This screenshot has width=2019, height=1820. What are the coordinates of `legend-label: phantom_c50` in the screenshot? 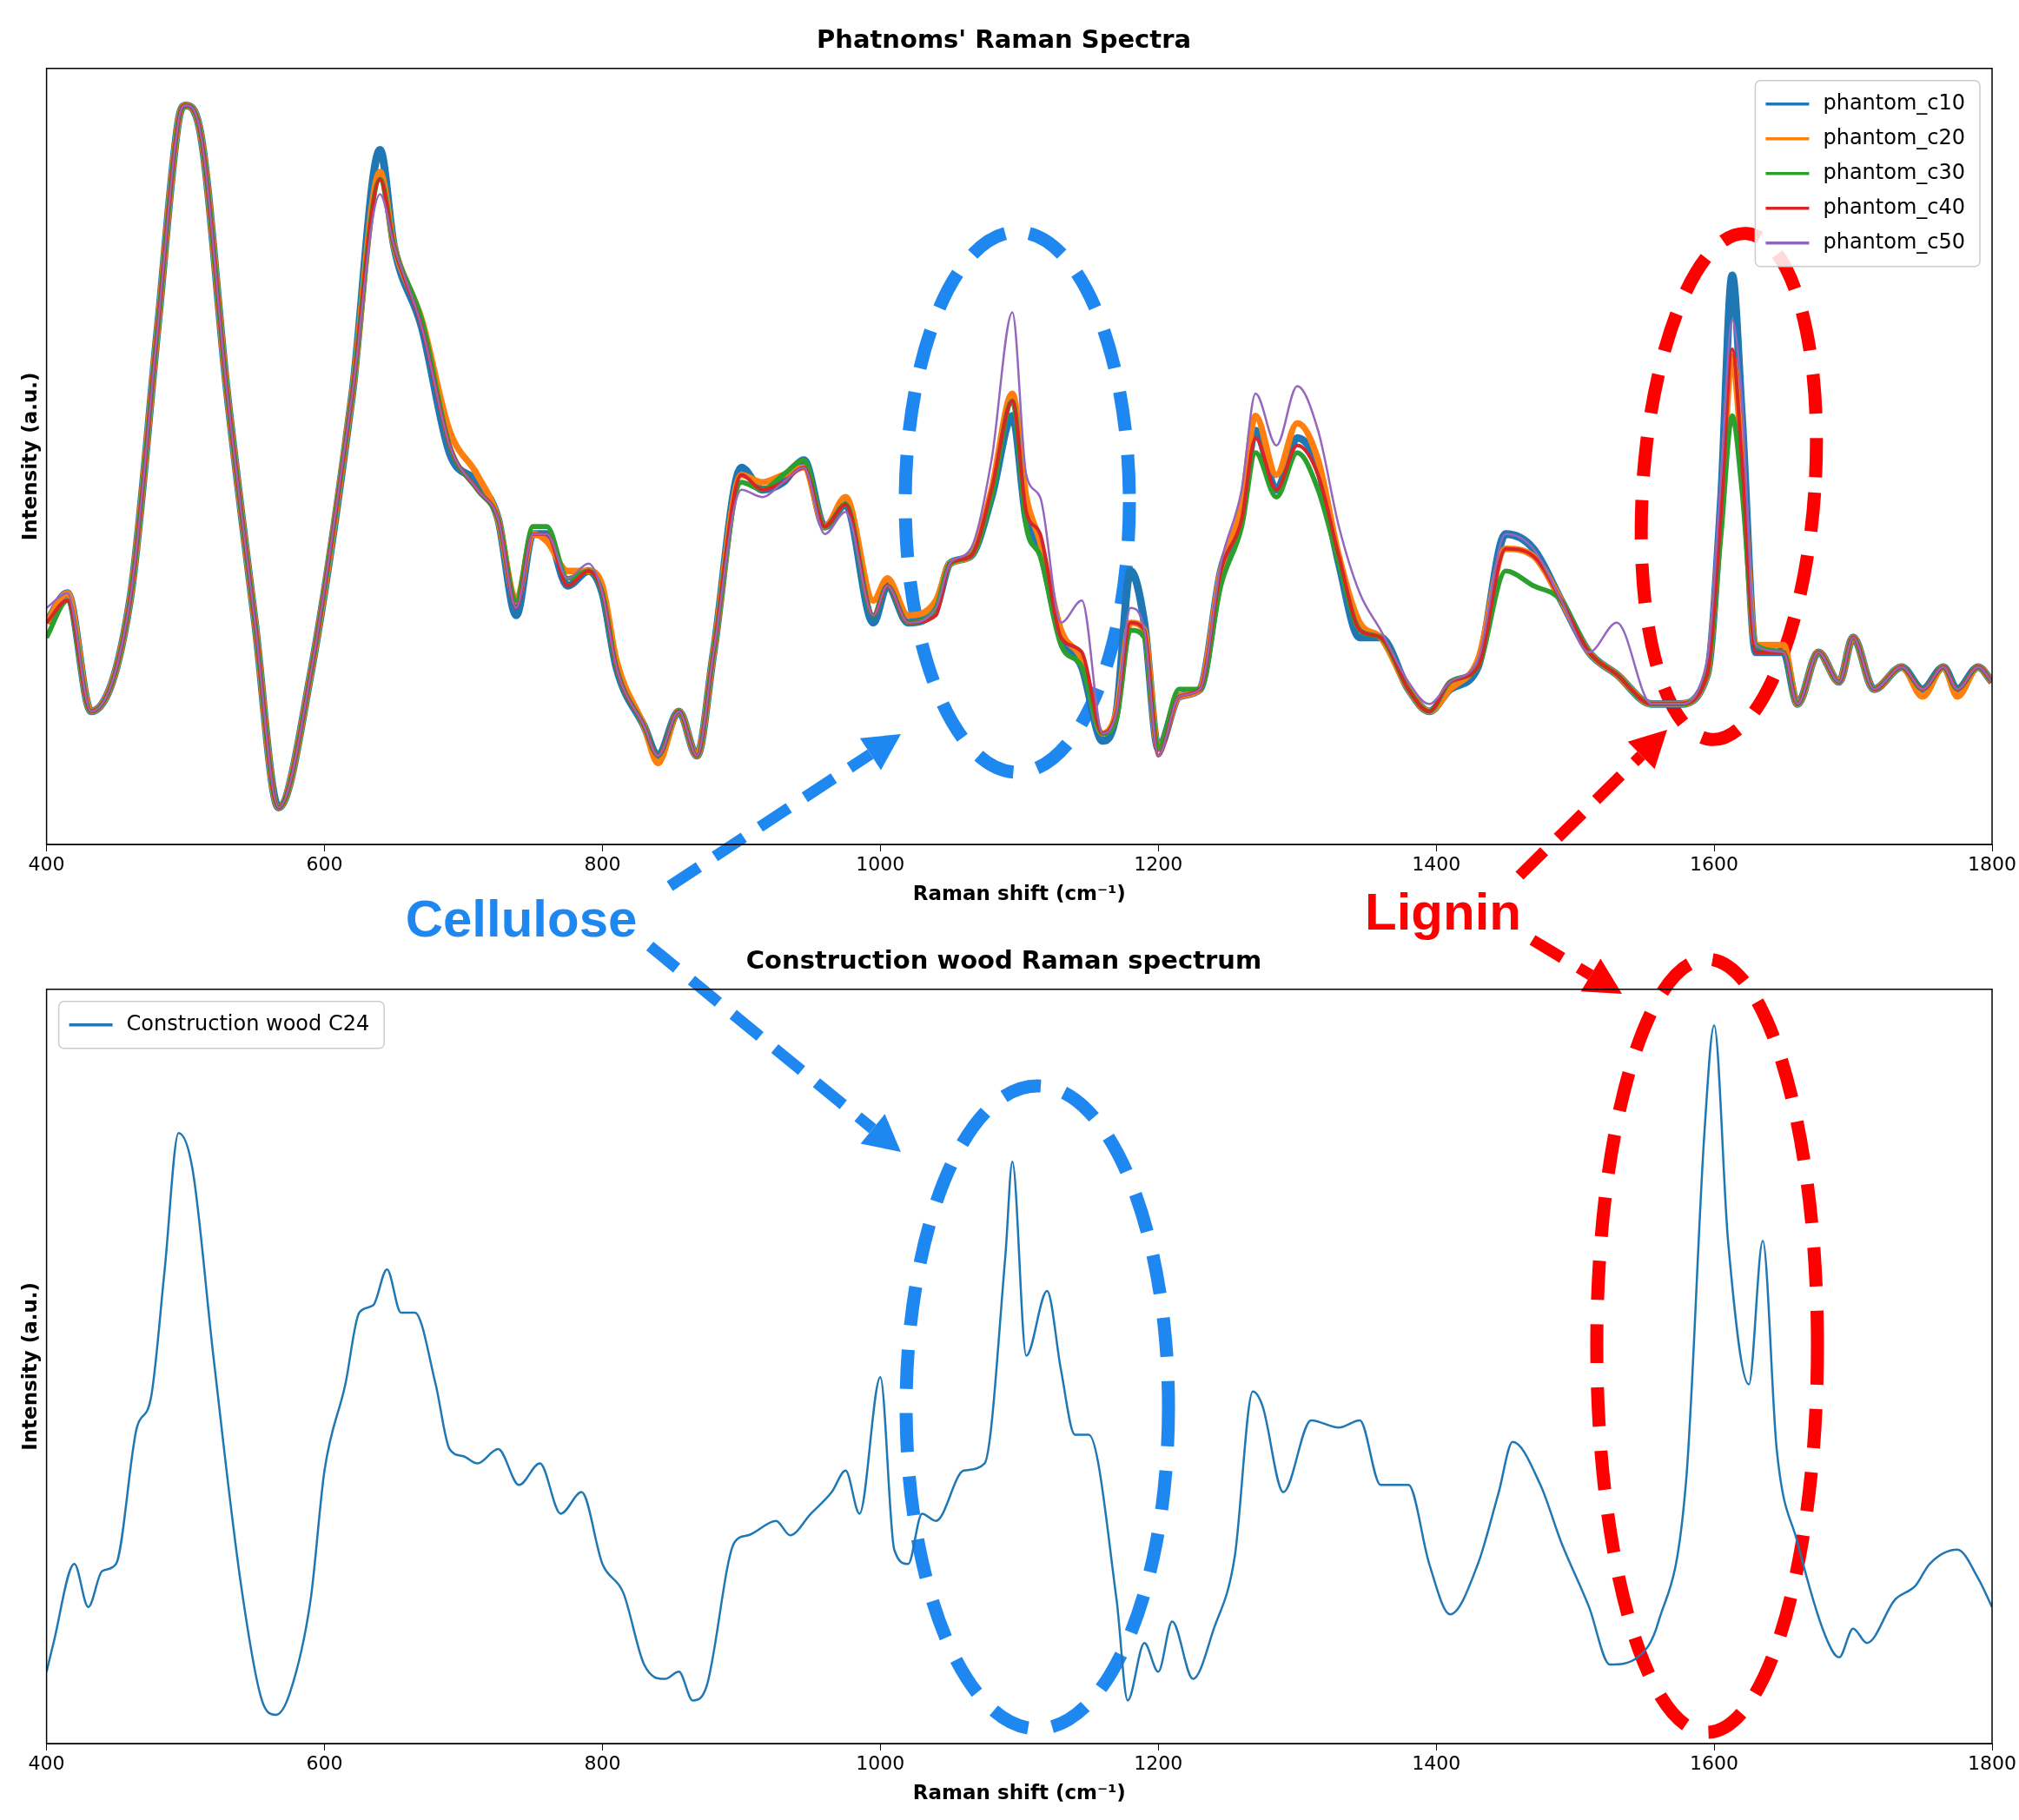 It's located at (1894, 242).